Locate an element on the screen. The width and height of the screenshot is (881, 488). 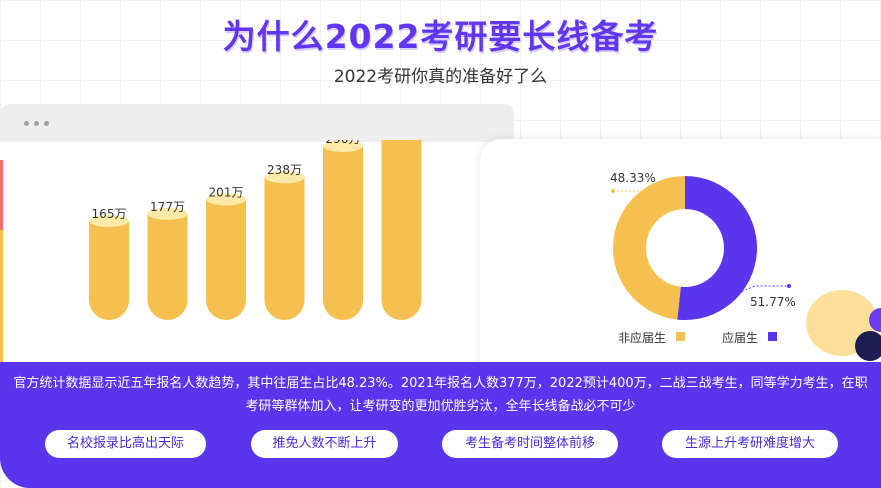
bar-5: 290万 is located at coordinates (343, 230).